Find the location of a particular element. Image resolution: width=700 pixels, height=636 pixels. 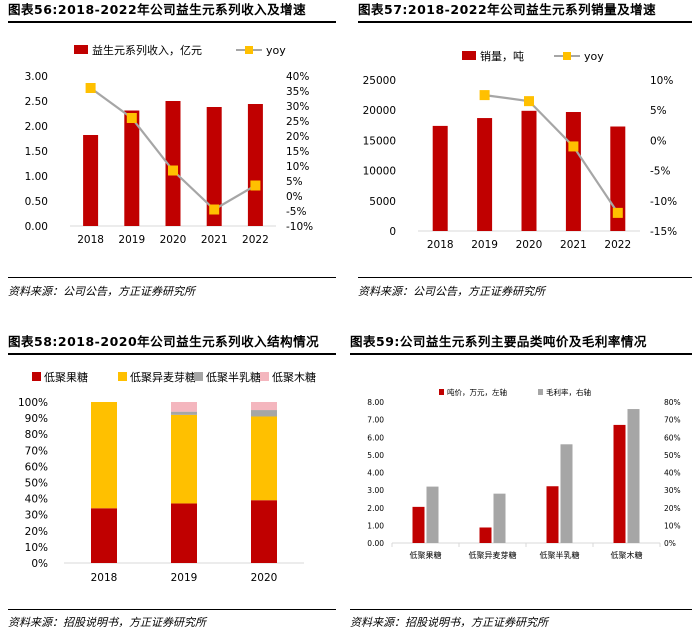

legend-label: 低聚半乳糖 is located at coordinates (233, 377).